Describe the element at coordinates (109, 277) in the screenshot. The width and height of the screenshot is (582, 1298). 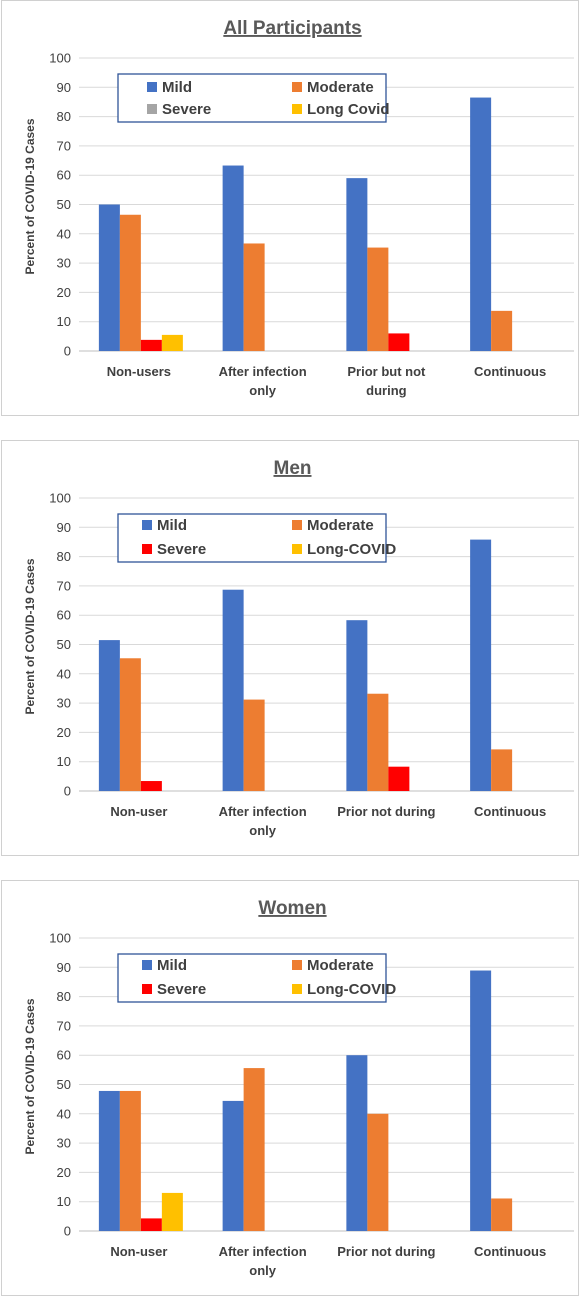
I see `bar-mild-non-users` at that location.